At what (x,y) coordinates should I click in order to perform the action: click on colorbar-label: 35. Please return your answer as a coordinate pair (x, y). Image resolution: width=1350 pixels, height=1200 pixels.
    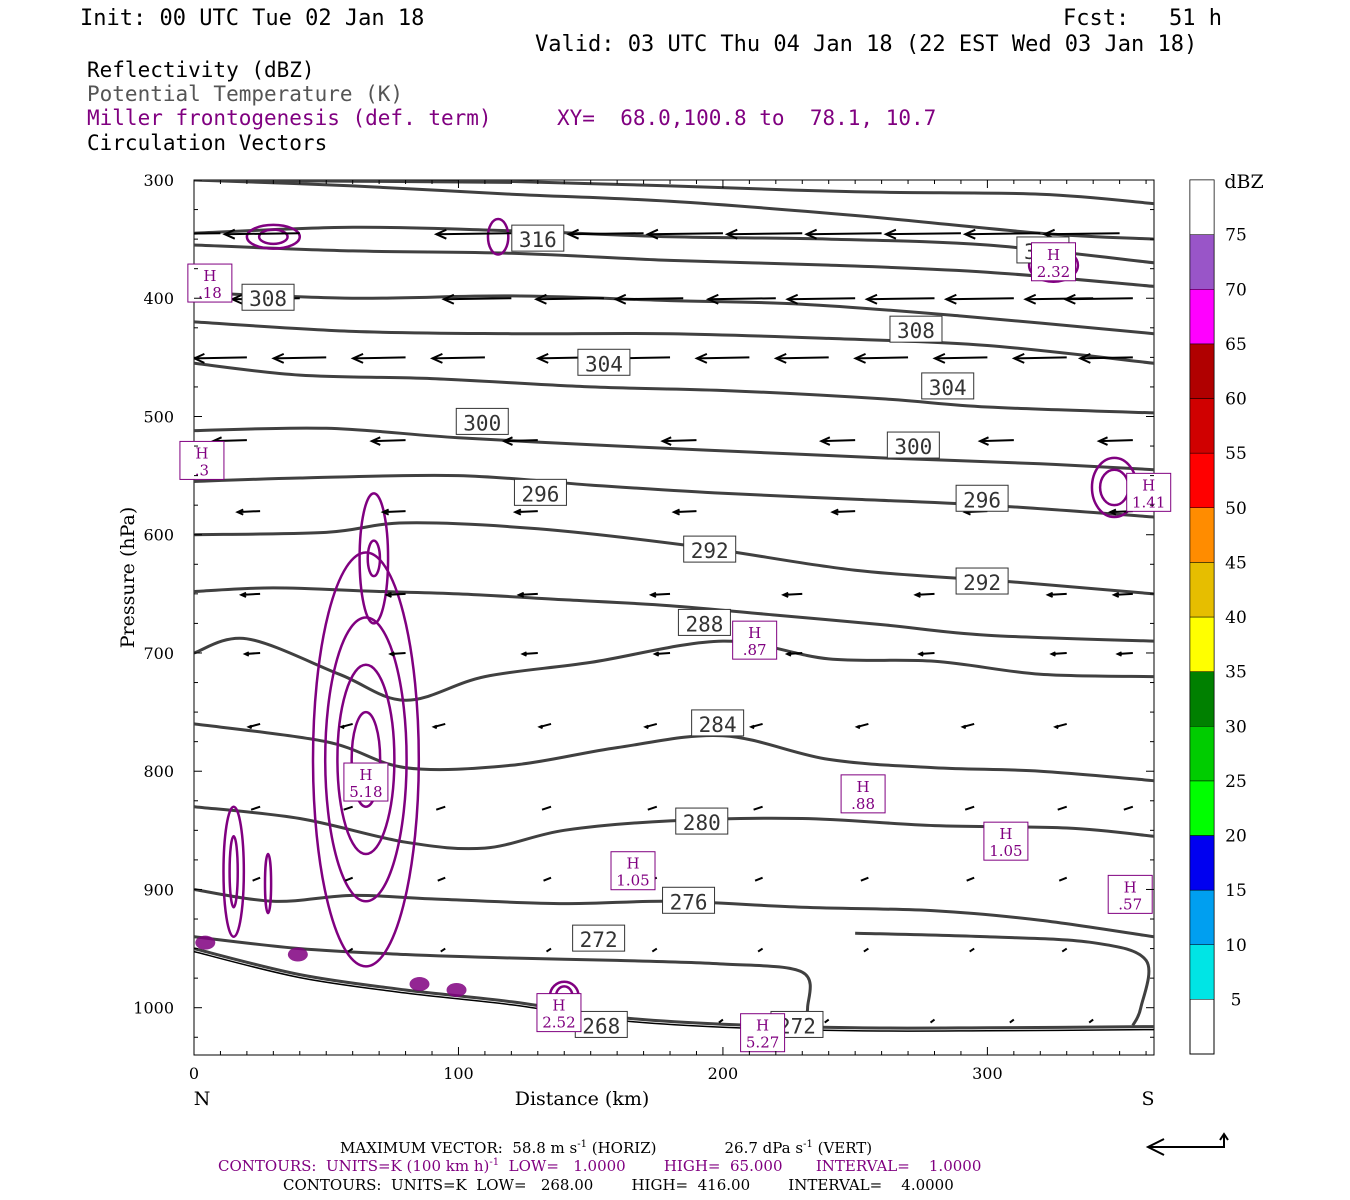
    Looking at the image, I should click on (1236, 673).